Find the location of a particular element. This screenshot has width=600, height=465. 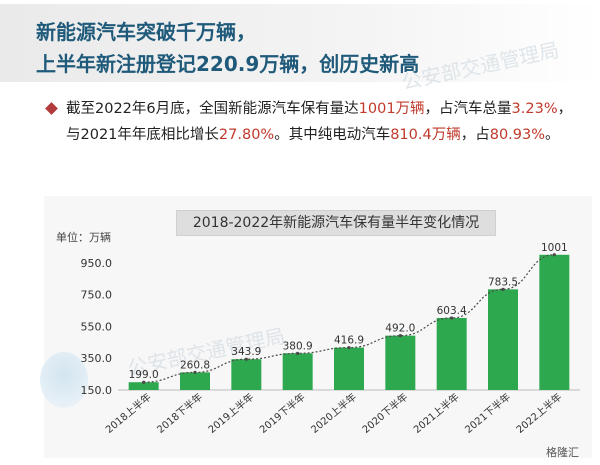

bar-value-label: 416.9 is located at coordinates (349, 341).